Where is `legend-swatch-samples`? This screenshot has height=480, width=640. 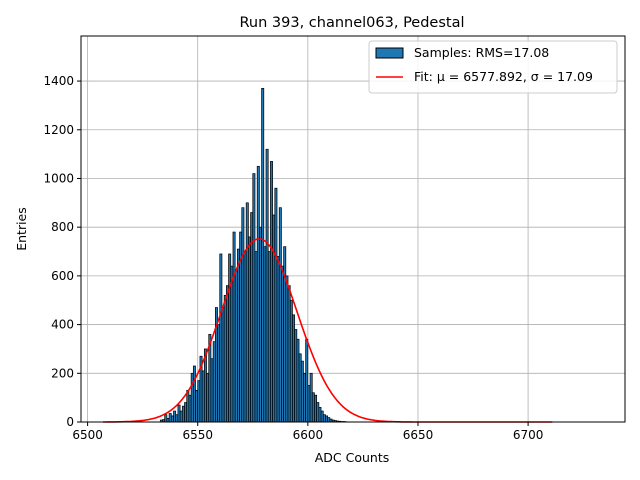 legend-swatch-samples is located at coordinates (389, 53).